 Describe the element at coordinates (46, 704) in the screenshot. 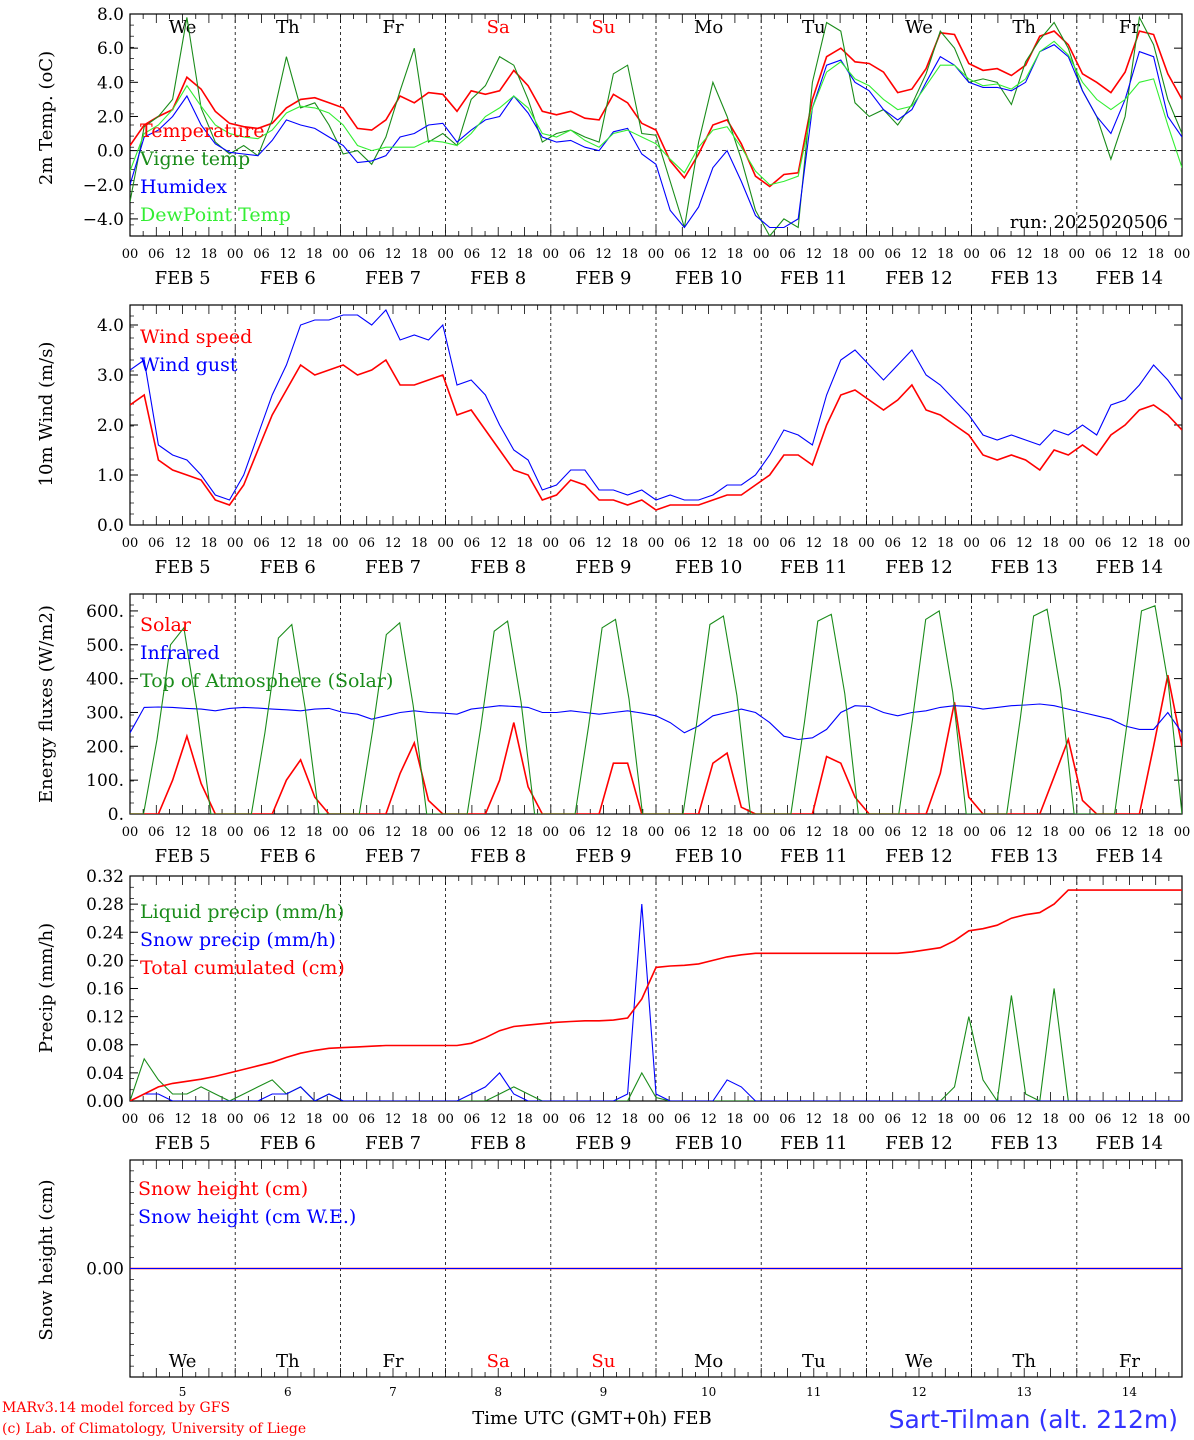

I see `y-axis-label: Energy fluxes (W/m2)` at that location.